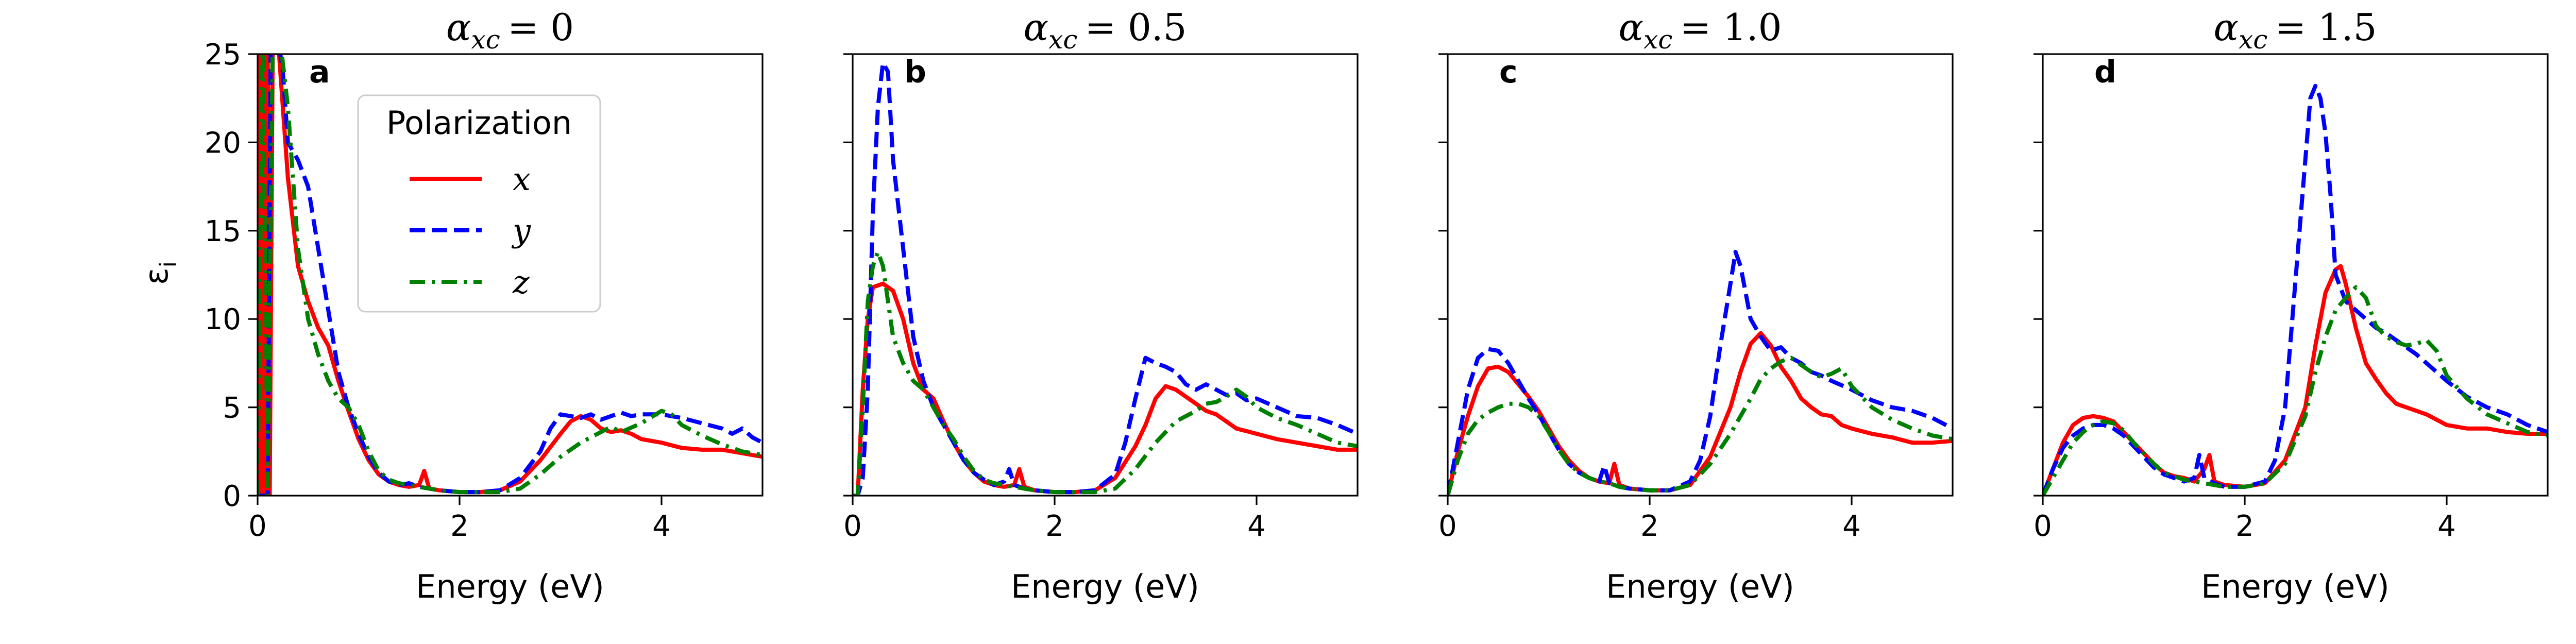 This screenshot has height=644, width=2576. I want to click on panel-title-value: = 1.5, so click(2322, 27).